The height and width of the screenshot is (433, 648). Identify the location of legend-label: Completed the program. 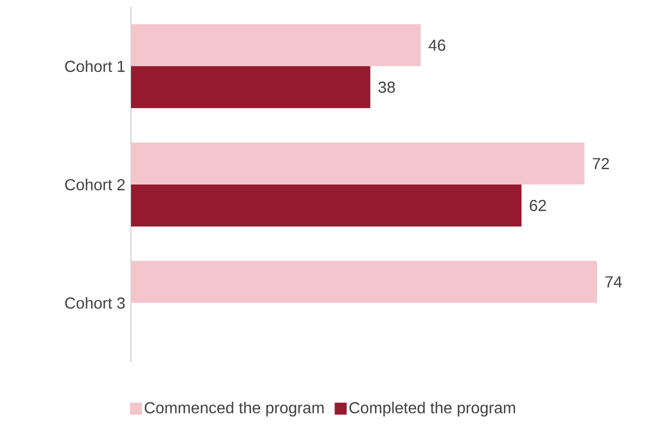
(432, 409).